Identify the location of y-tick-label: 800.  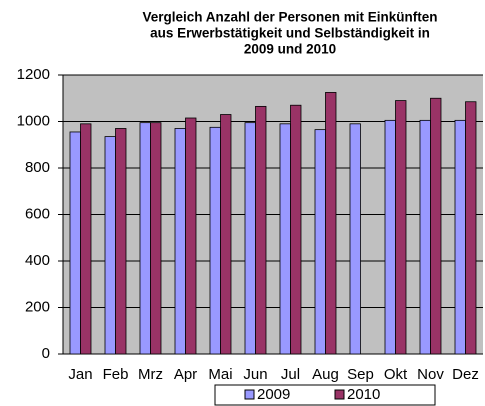
(37, 167).